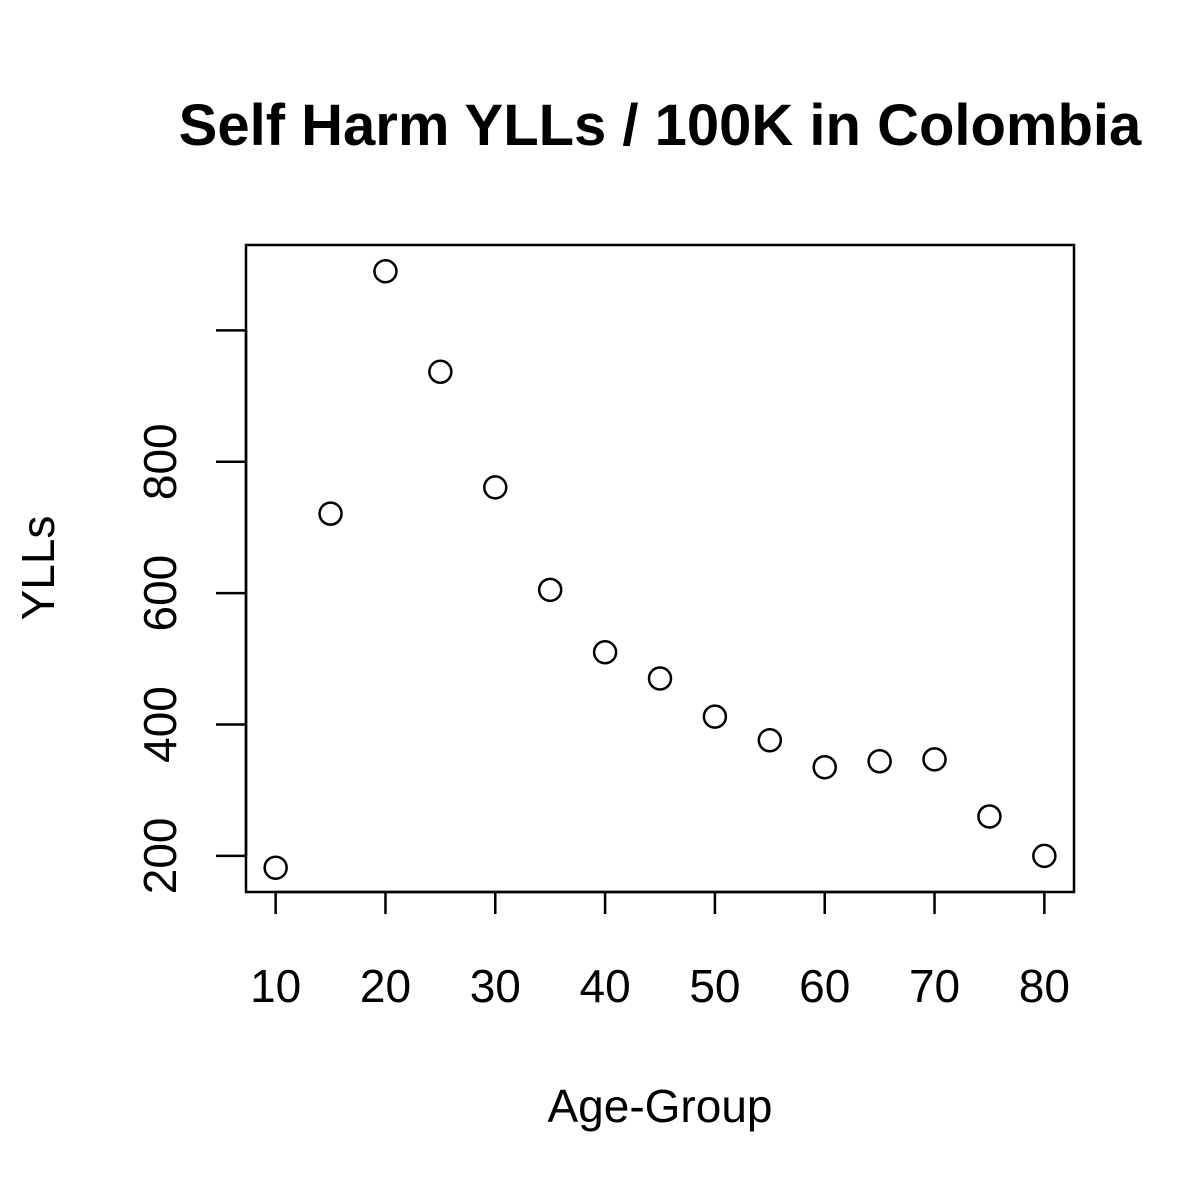  What do you see at coordinates (660, 951) in the screenshot?
I see `x-axis: 10 20 30 40 50 60 70 80` at bounding box center [660, 951].